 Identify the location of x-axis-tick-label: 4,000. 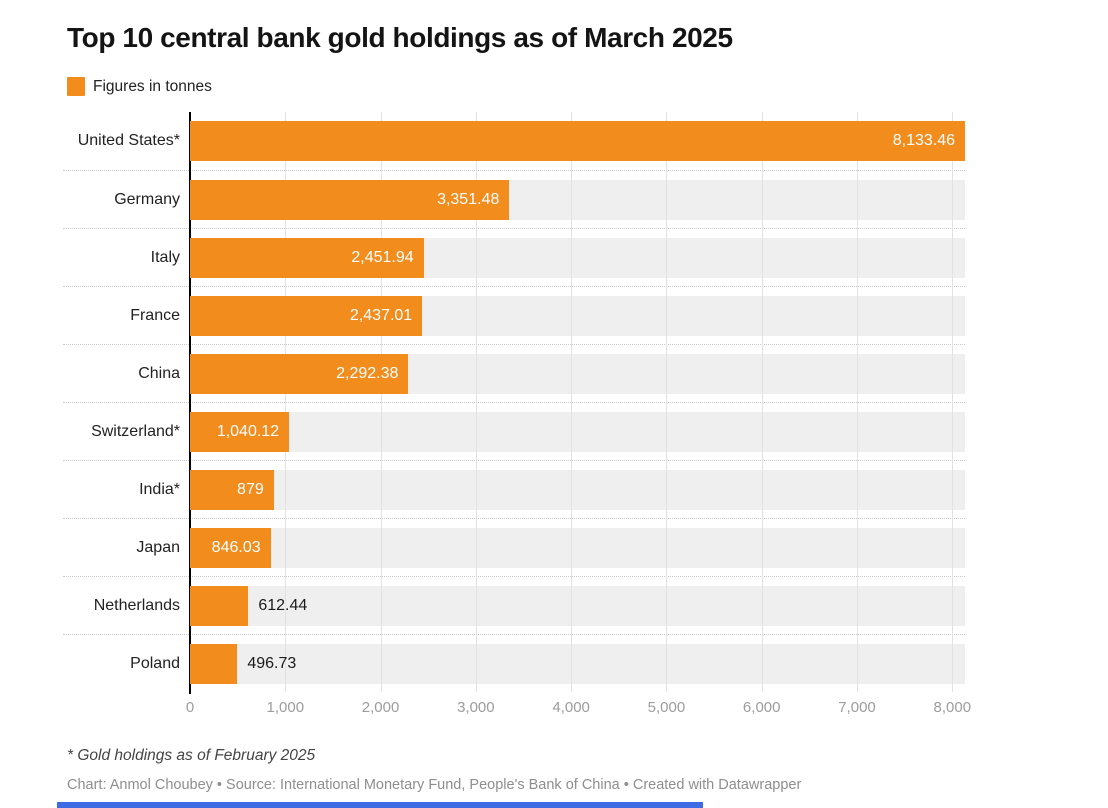
(571, 707).